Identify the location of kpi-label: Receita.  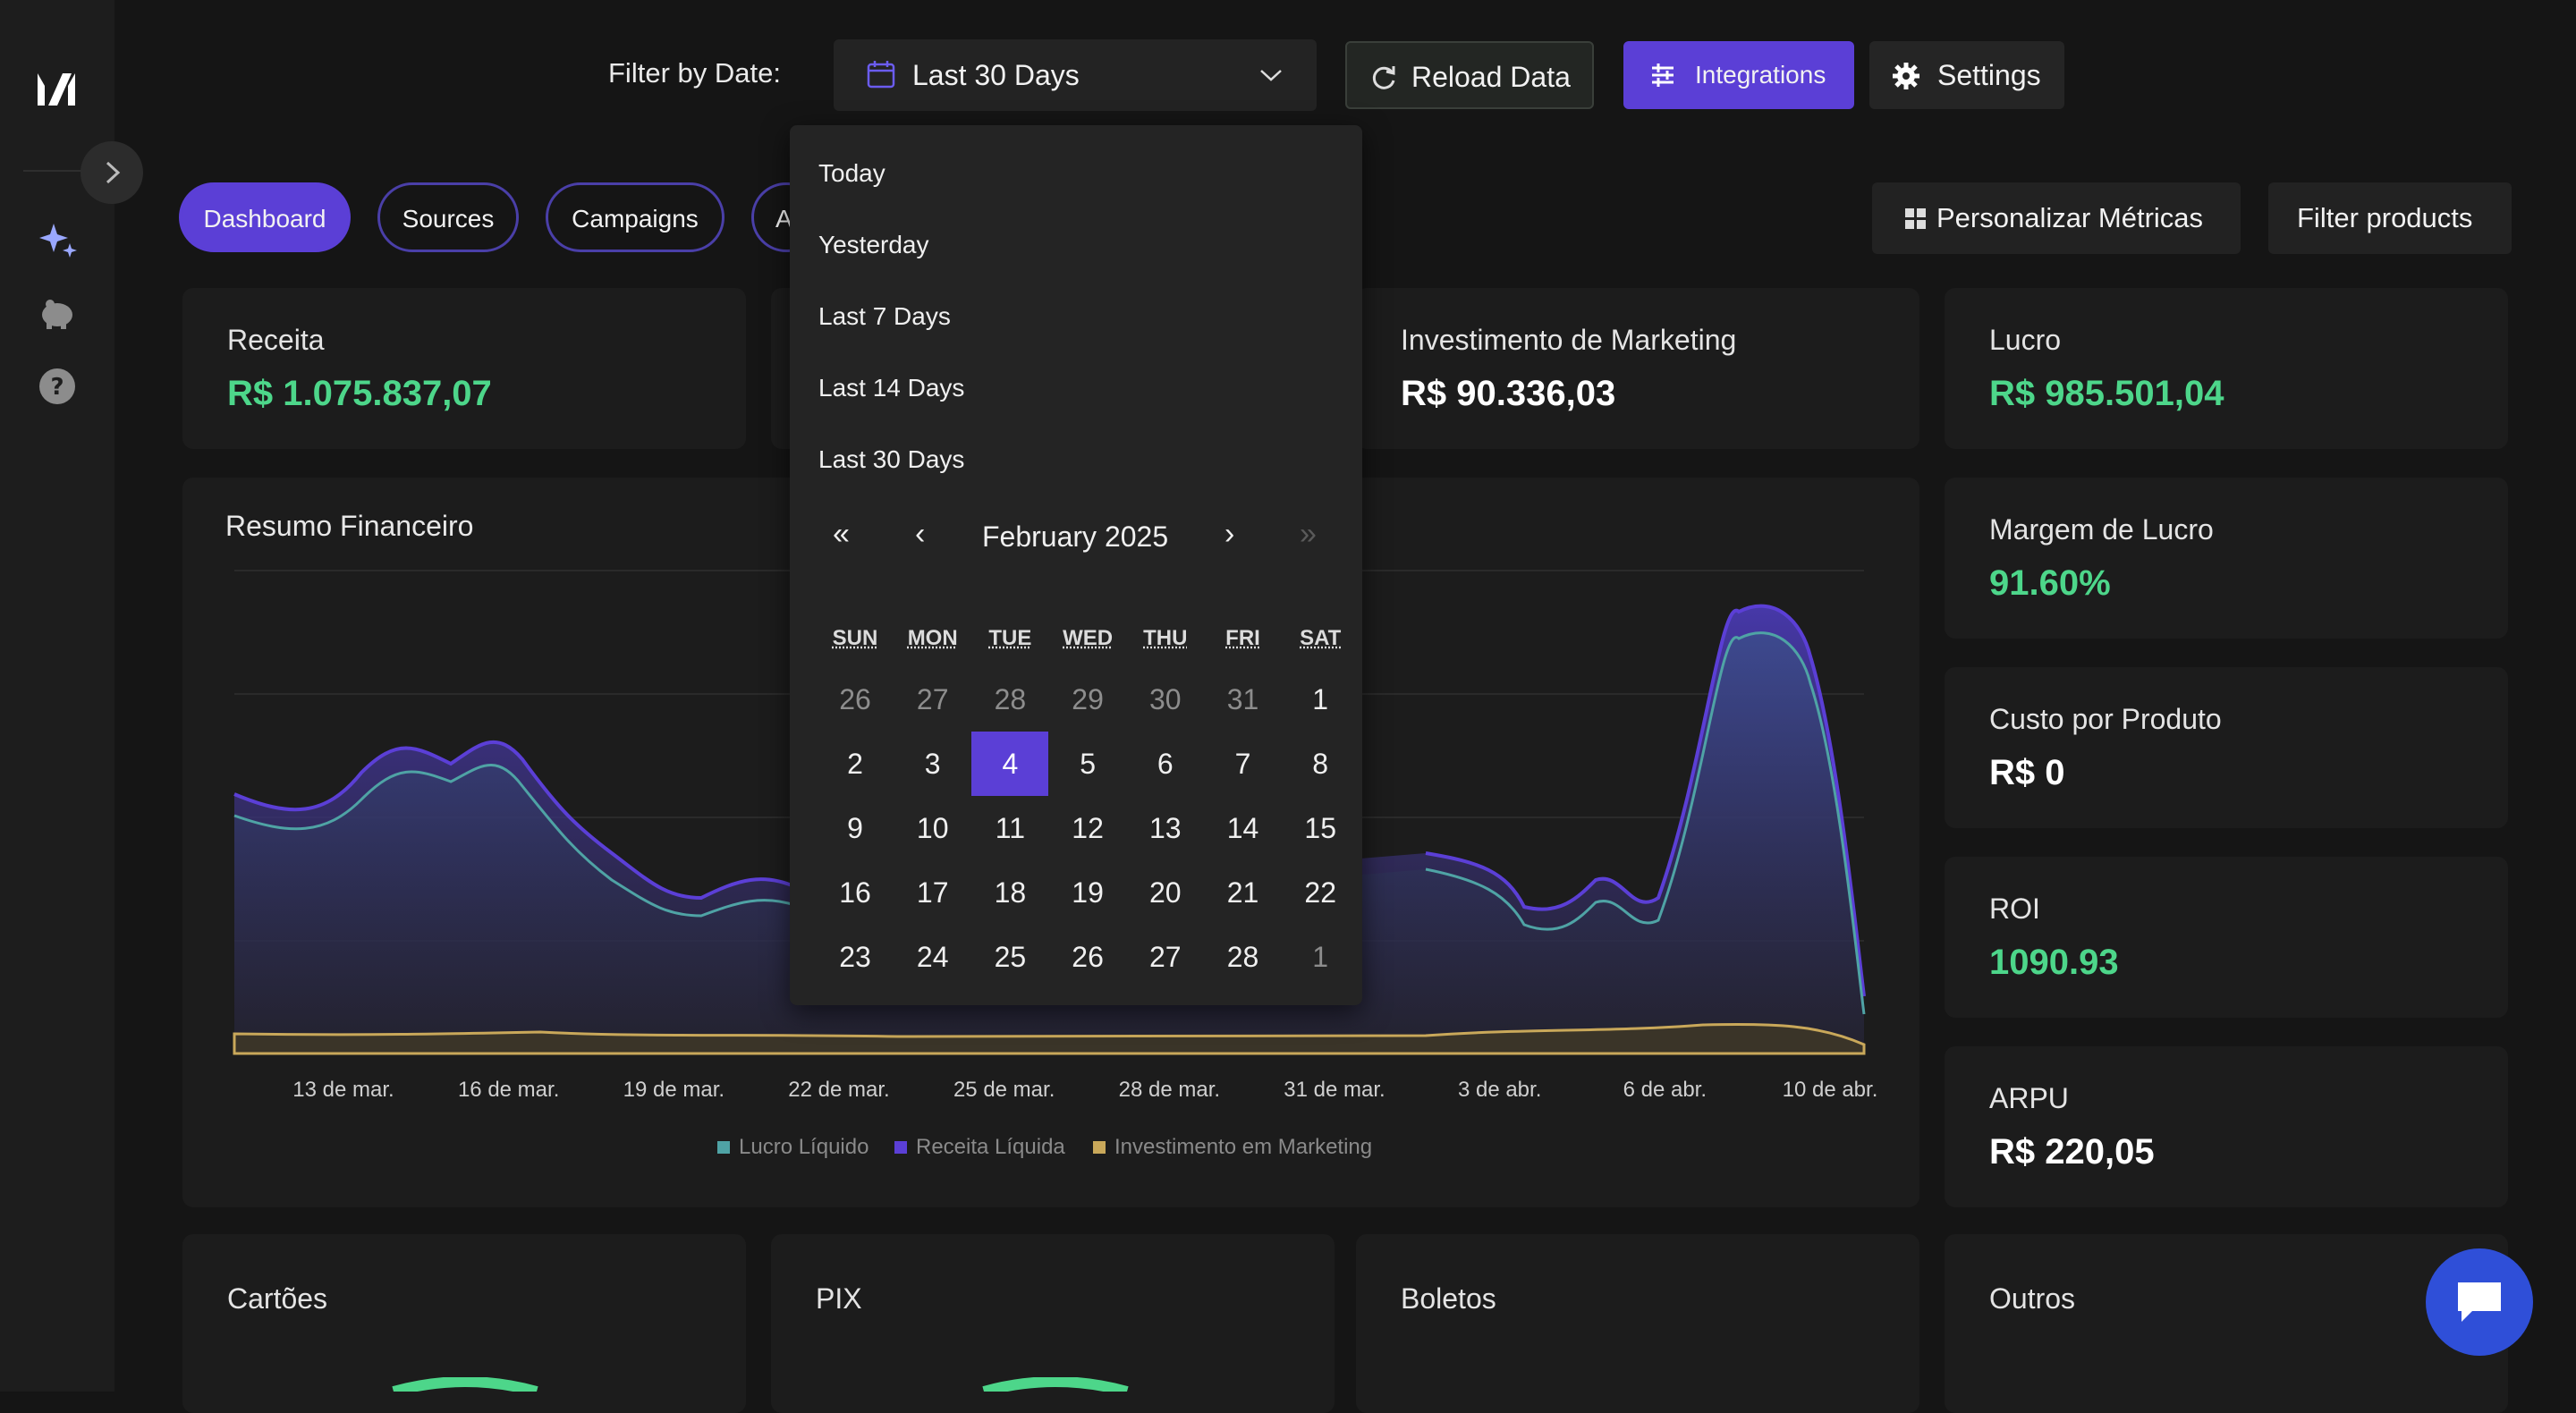
(276, 340).